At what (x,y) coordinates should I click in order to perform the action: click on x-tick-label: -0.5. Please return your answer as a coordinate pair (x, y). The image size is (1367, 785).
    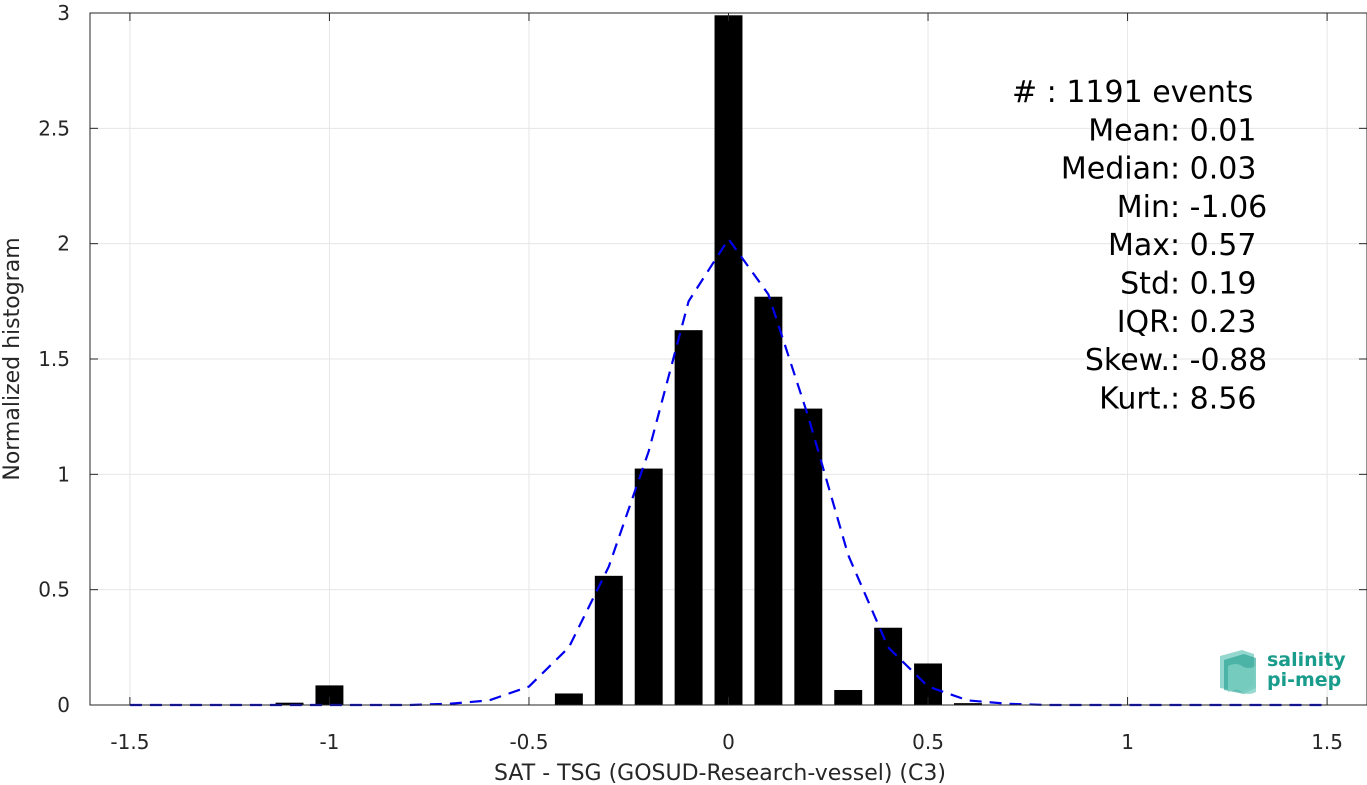
    Looking at the image, I should click on (528, 742).